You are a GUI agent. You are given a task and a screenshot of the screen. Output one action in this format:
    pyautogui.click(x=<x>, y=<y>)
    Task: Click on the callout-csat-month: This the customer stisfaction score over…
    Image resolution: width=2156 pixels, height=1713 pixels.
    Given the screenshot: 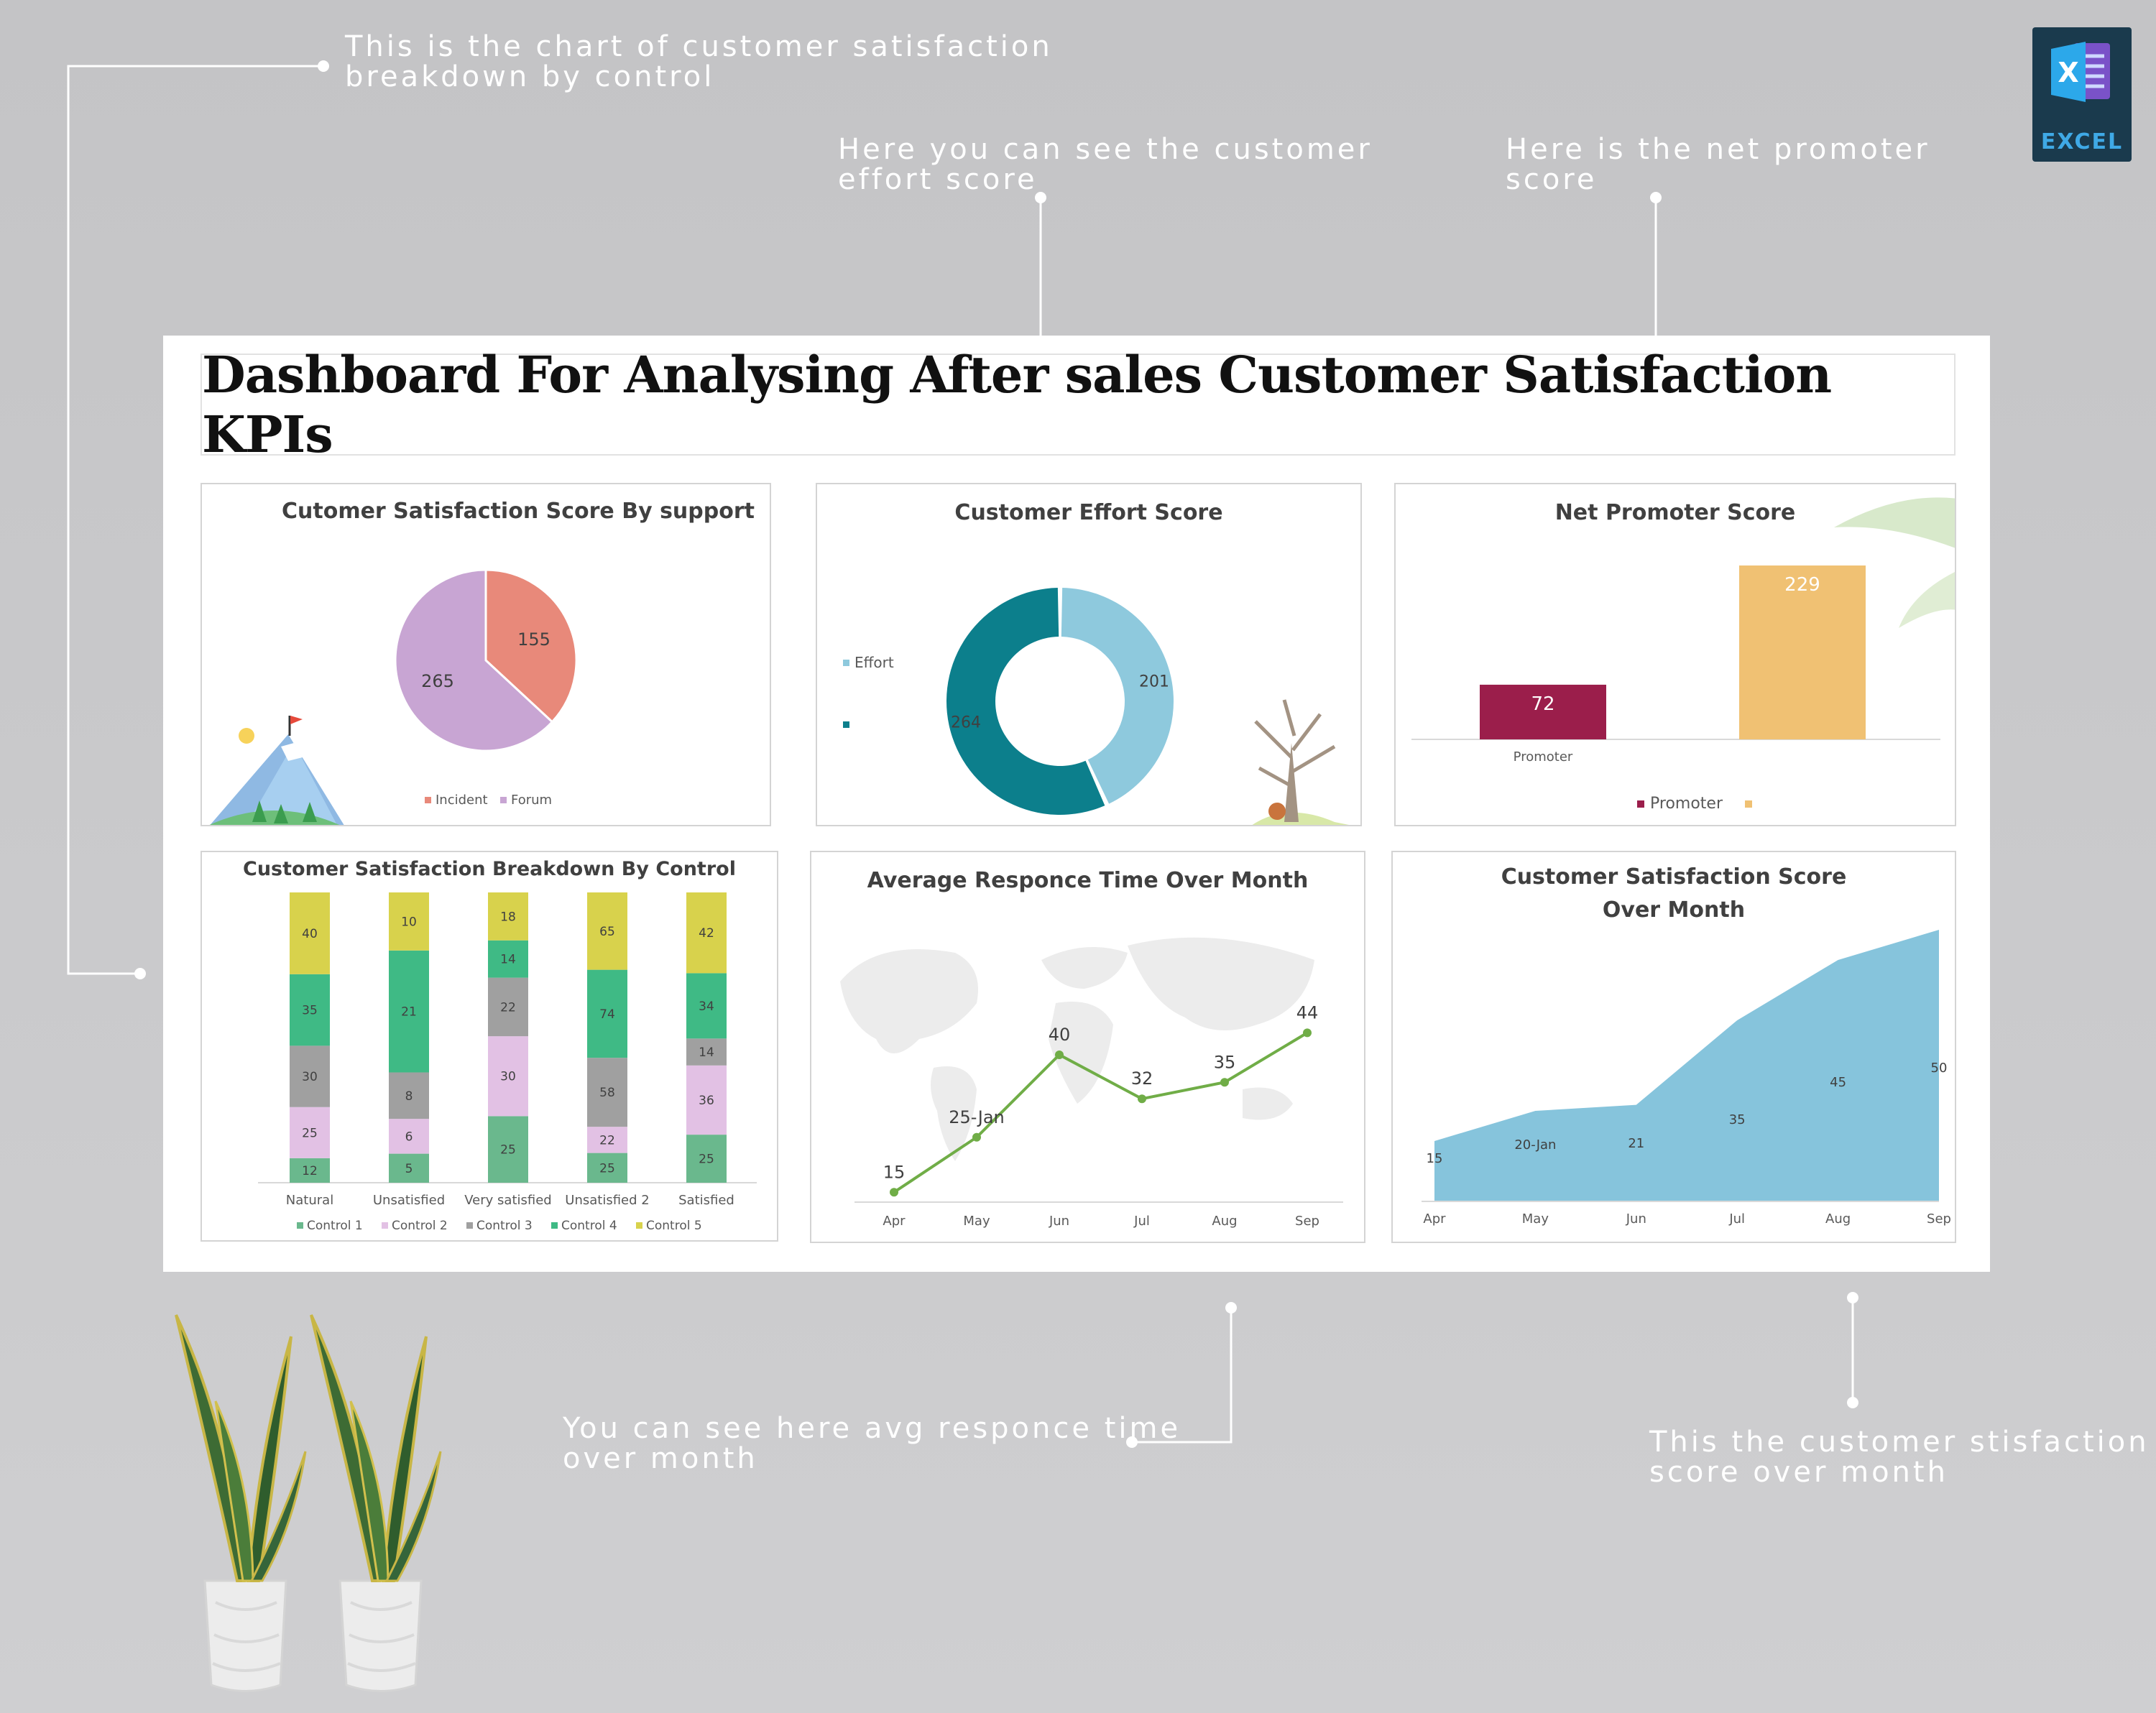 What is the action you would take?
    pyautogui.click(x=1899, y=1457)
    